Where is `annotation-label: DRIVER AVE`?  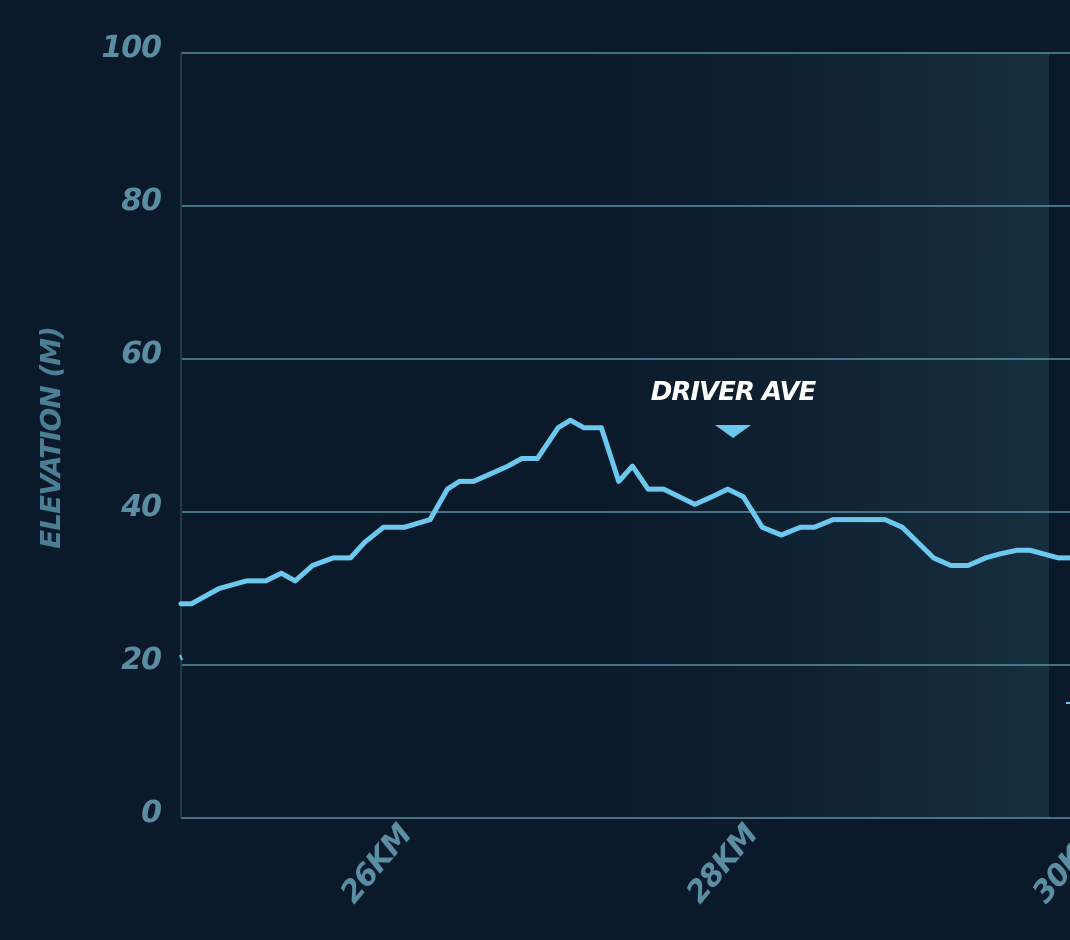
annotation-label: DRIVER AVE is located at coordinates (734, 392).